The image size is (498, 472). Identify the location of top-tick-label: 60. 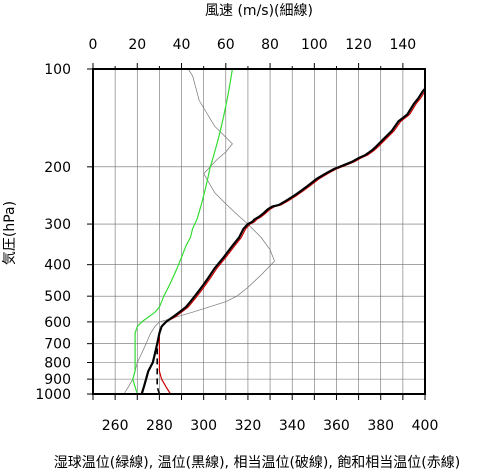
(226, 45).